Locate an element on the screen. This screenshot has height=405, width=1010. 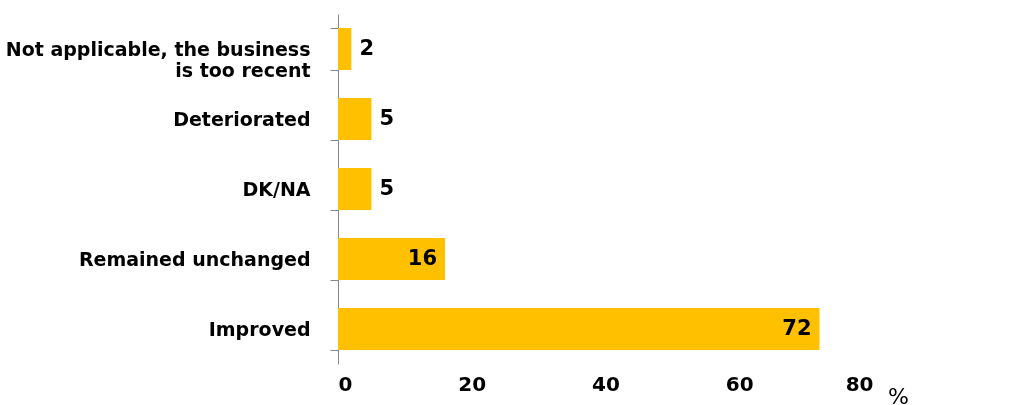
x-tick-label: 20 is located at coordinates (472, 383).